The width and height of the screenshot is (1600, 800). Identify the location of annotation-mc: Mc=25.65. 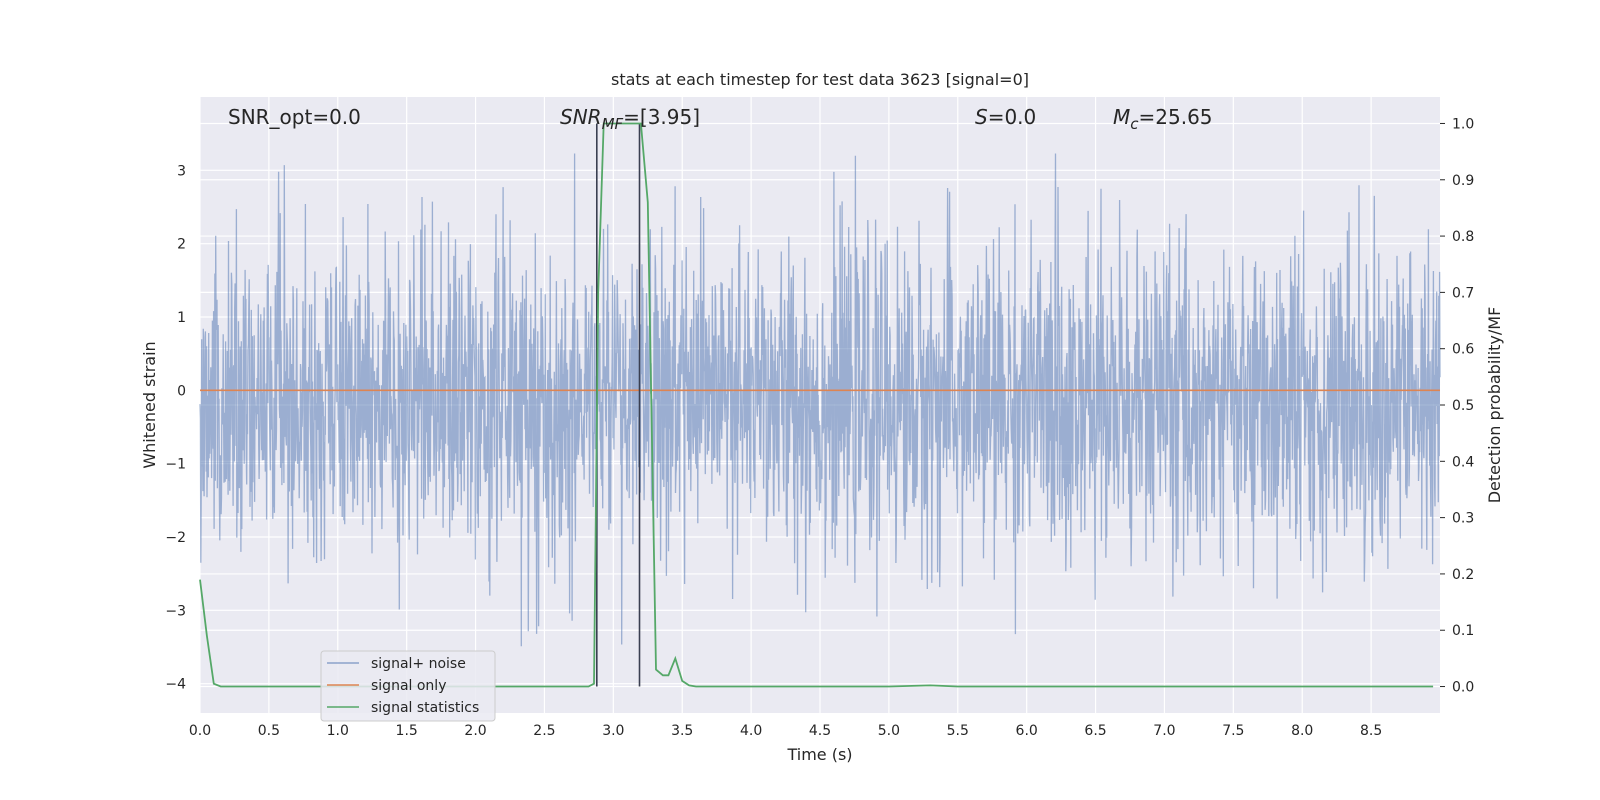
(1163, 119).